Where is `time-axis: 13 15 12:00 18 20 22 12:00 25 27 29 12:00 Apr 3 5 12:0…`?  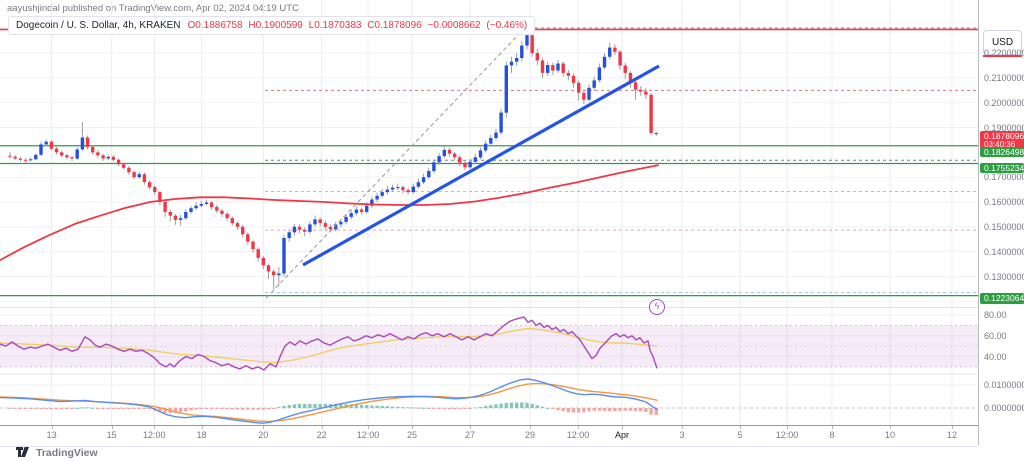 time-axis: 13 15 12:00 18 20 22 12:00 25 27 29 12:00 Apr 3 5 12:0… is located at coordinates (489, 436).